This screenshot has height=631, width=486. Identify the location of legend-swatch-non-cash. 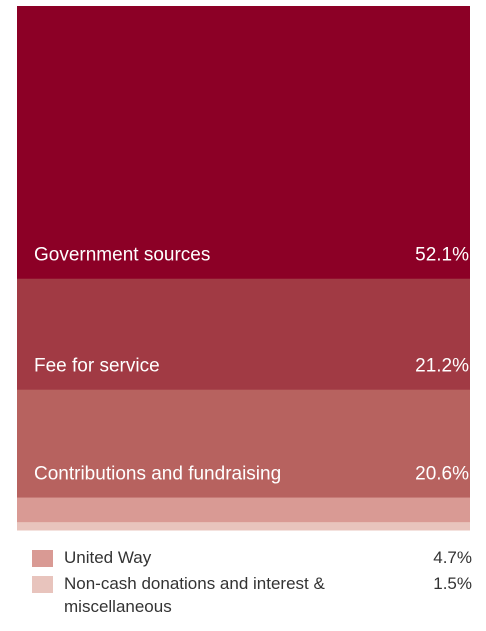
(42, 584).